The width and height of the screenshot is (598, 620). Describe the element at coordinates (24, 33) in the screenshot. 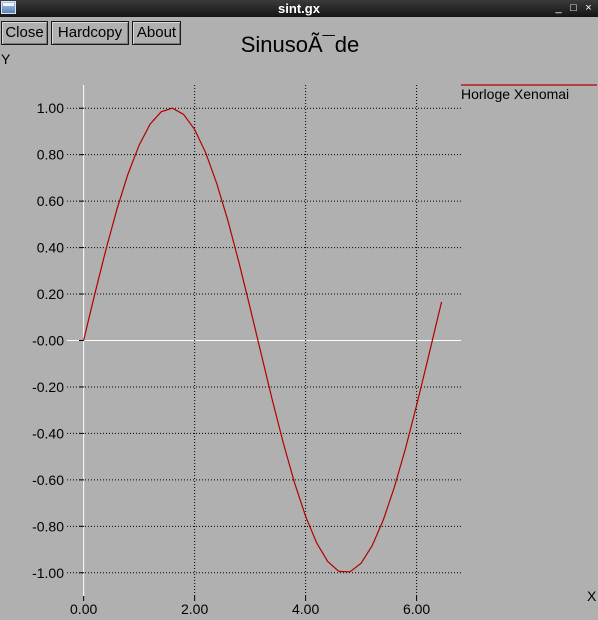

I see `close-button: Close` at that location.